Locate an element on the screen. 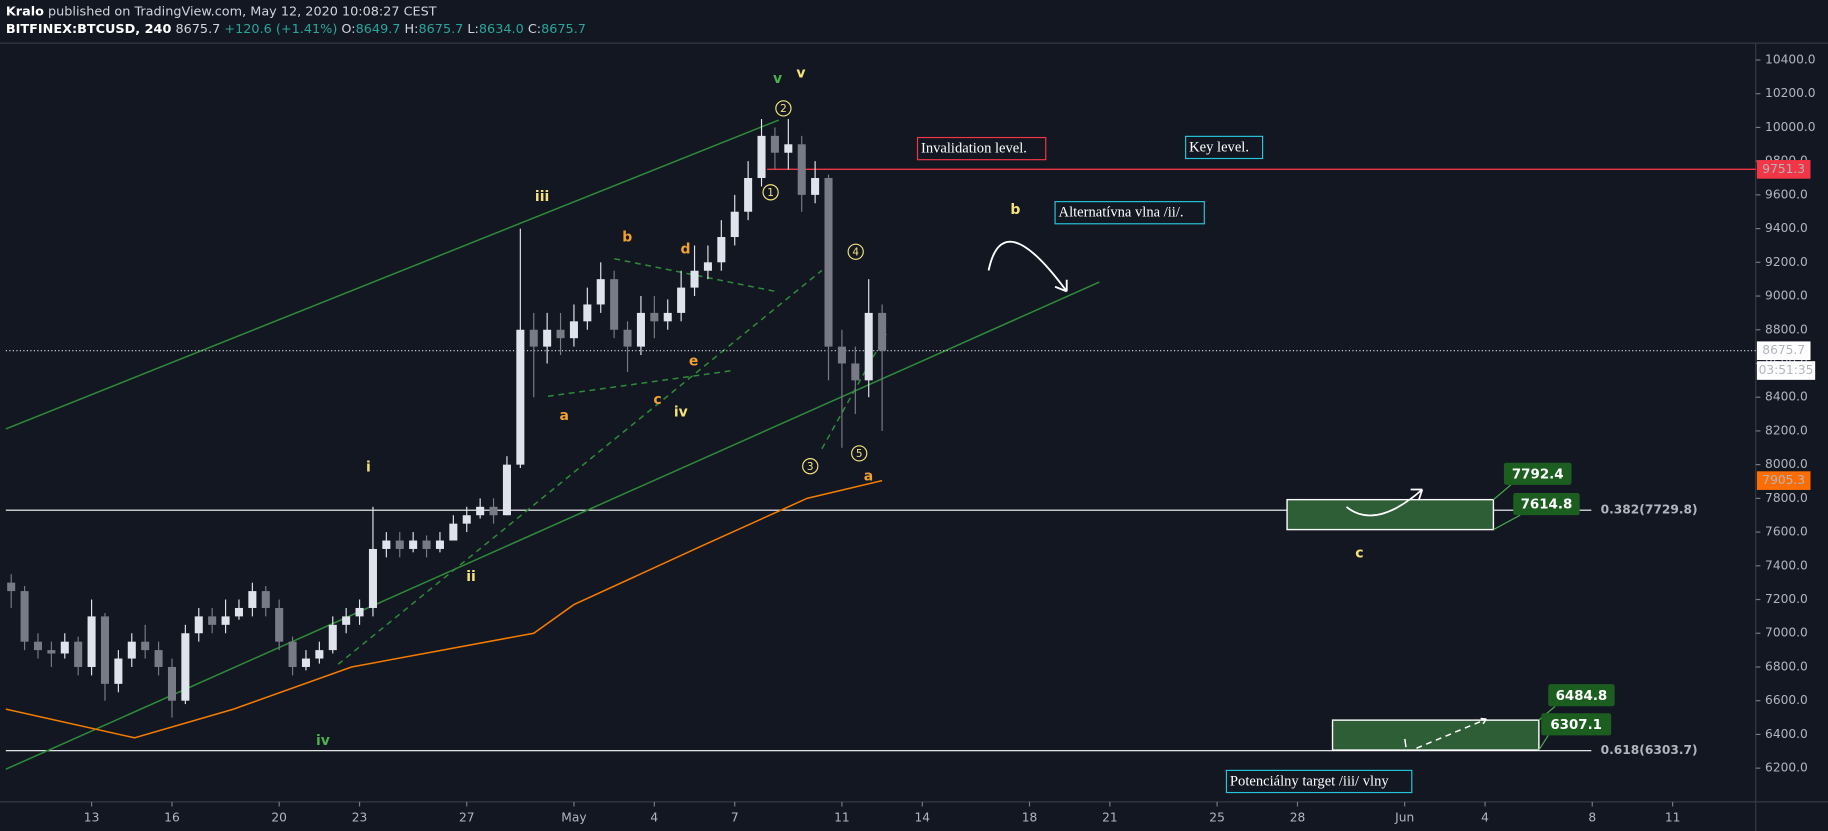 The image size is (1828, 831). price-tag-label: 9751.3 is located at coordinates (1783, 169).